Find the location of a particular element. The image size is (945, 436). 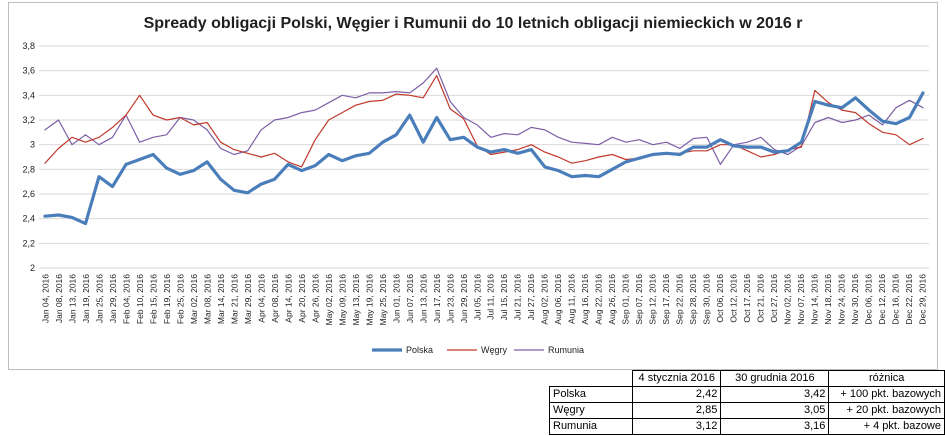

x-tick-label: Sep 30, 2016 is located at coordinates (707, 299).